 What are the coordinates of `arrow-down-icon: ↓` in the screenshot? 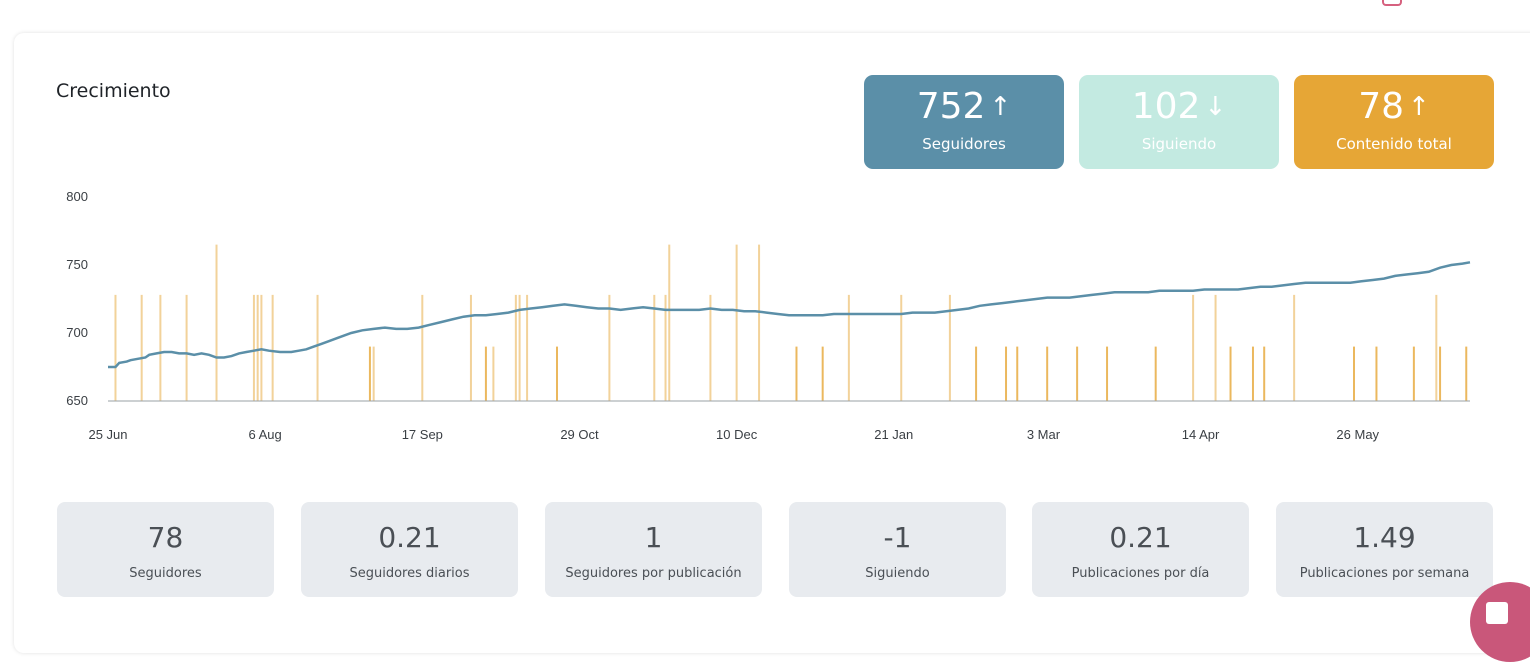 It's located at (1215, 107).